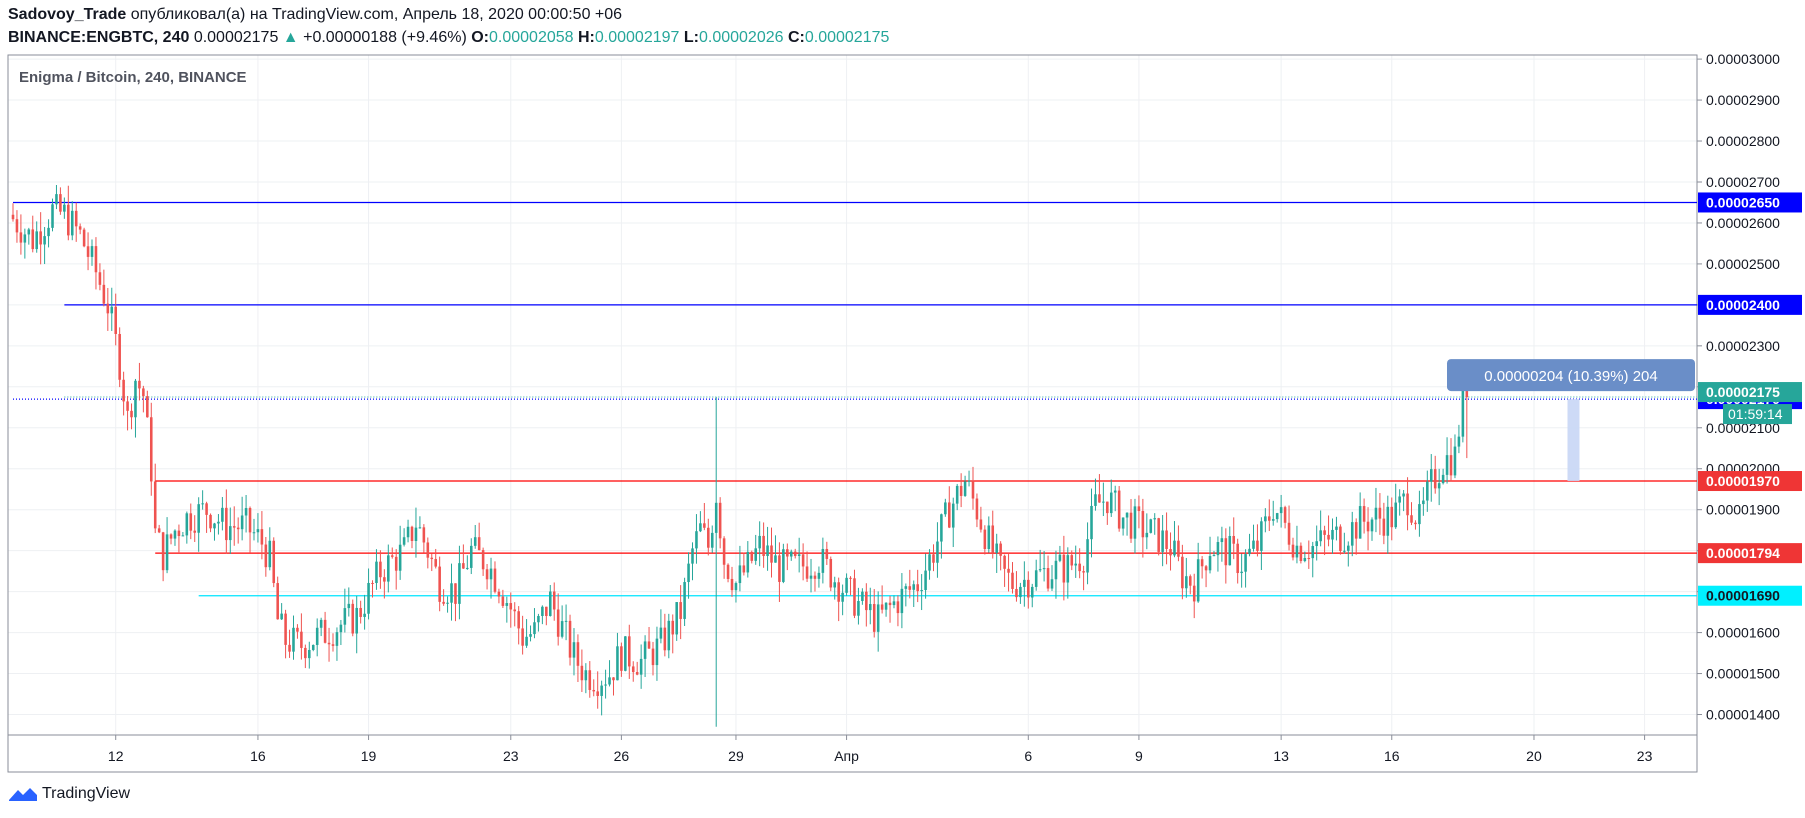 The width and height of the screenshot is (1805, 818). I want to click on level-tag-label: 0.00001794, so click(1743, 553).